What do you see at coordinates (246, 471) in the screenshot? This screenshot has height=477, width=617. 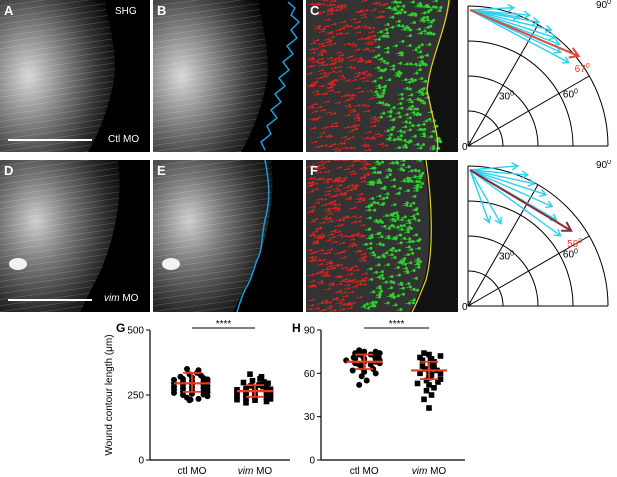 I see `x-category-italic: vim` at bounding box center [246, 471].